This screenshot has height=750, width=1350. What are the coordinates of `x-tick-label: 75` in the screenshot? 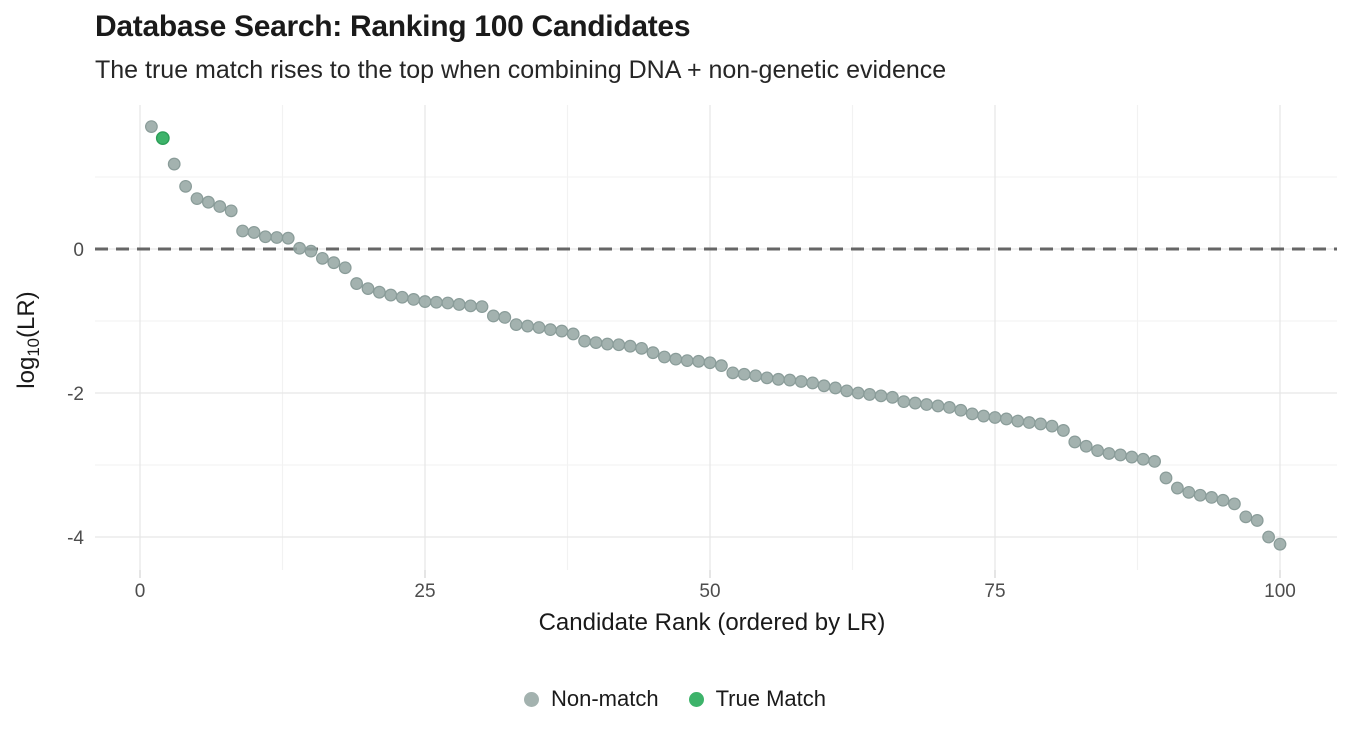 It's located at (994, 591).